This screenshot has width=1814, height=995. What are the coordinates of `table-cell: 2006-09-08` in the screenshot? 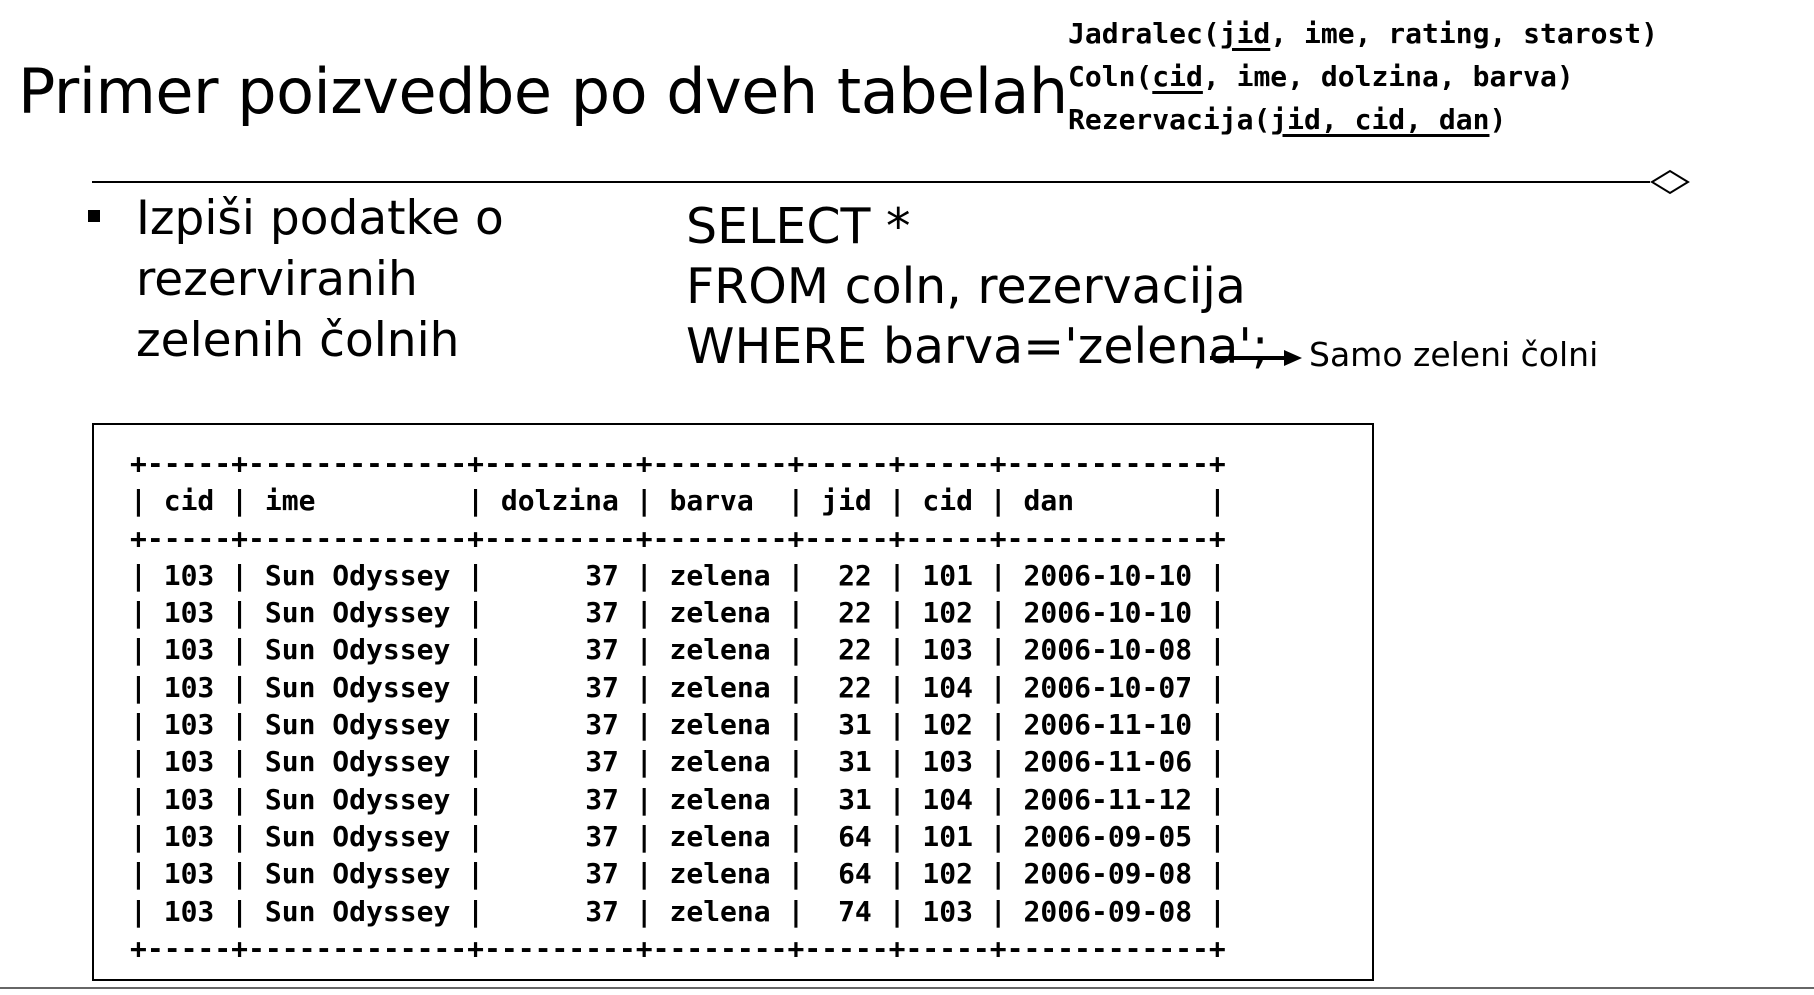 It's located at (1108, 874).